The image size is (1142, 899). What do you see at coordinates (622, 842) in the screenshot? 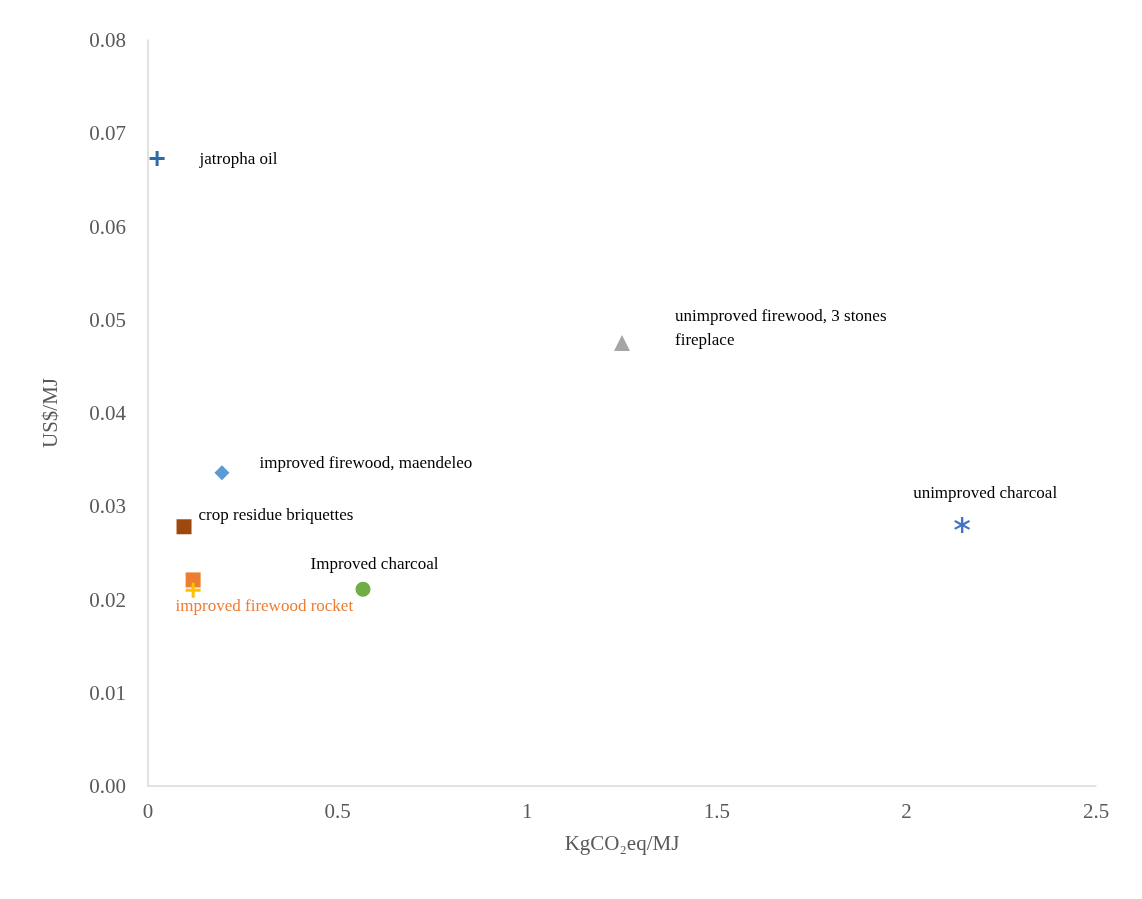
I see `x-axis-title: KgCO₂eq/MJ` at bounding box center [622, 842].